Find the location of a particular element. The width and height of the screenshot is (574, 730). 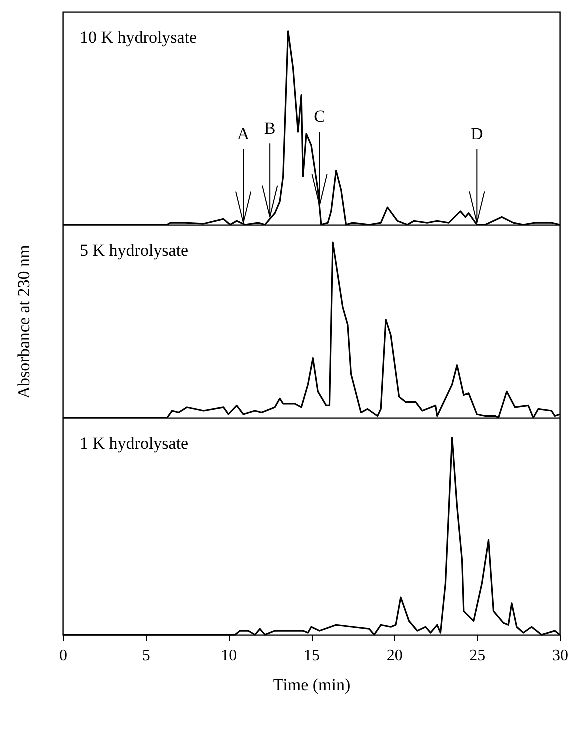

annotation: 1 K hydrolysate is located at coordinates (134, 443).